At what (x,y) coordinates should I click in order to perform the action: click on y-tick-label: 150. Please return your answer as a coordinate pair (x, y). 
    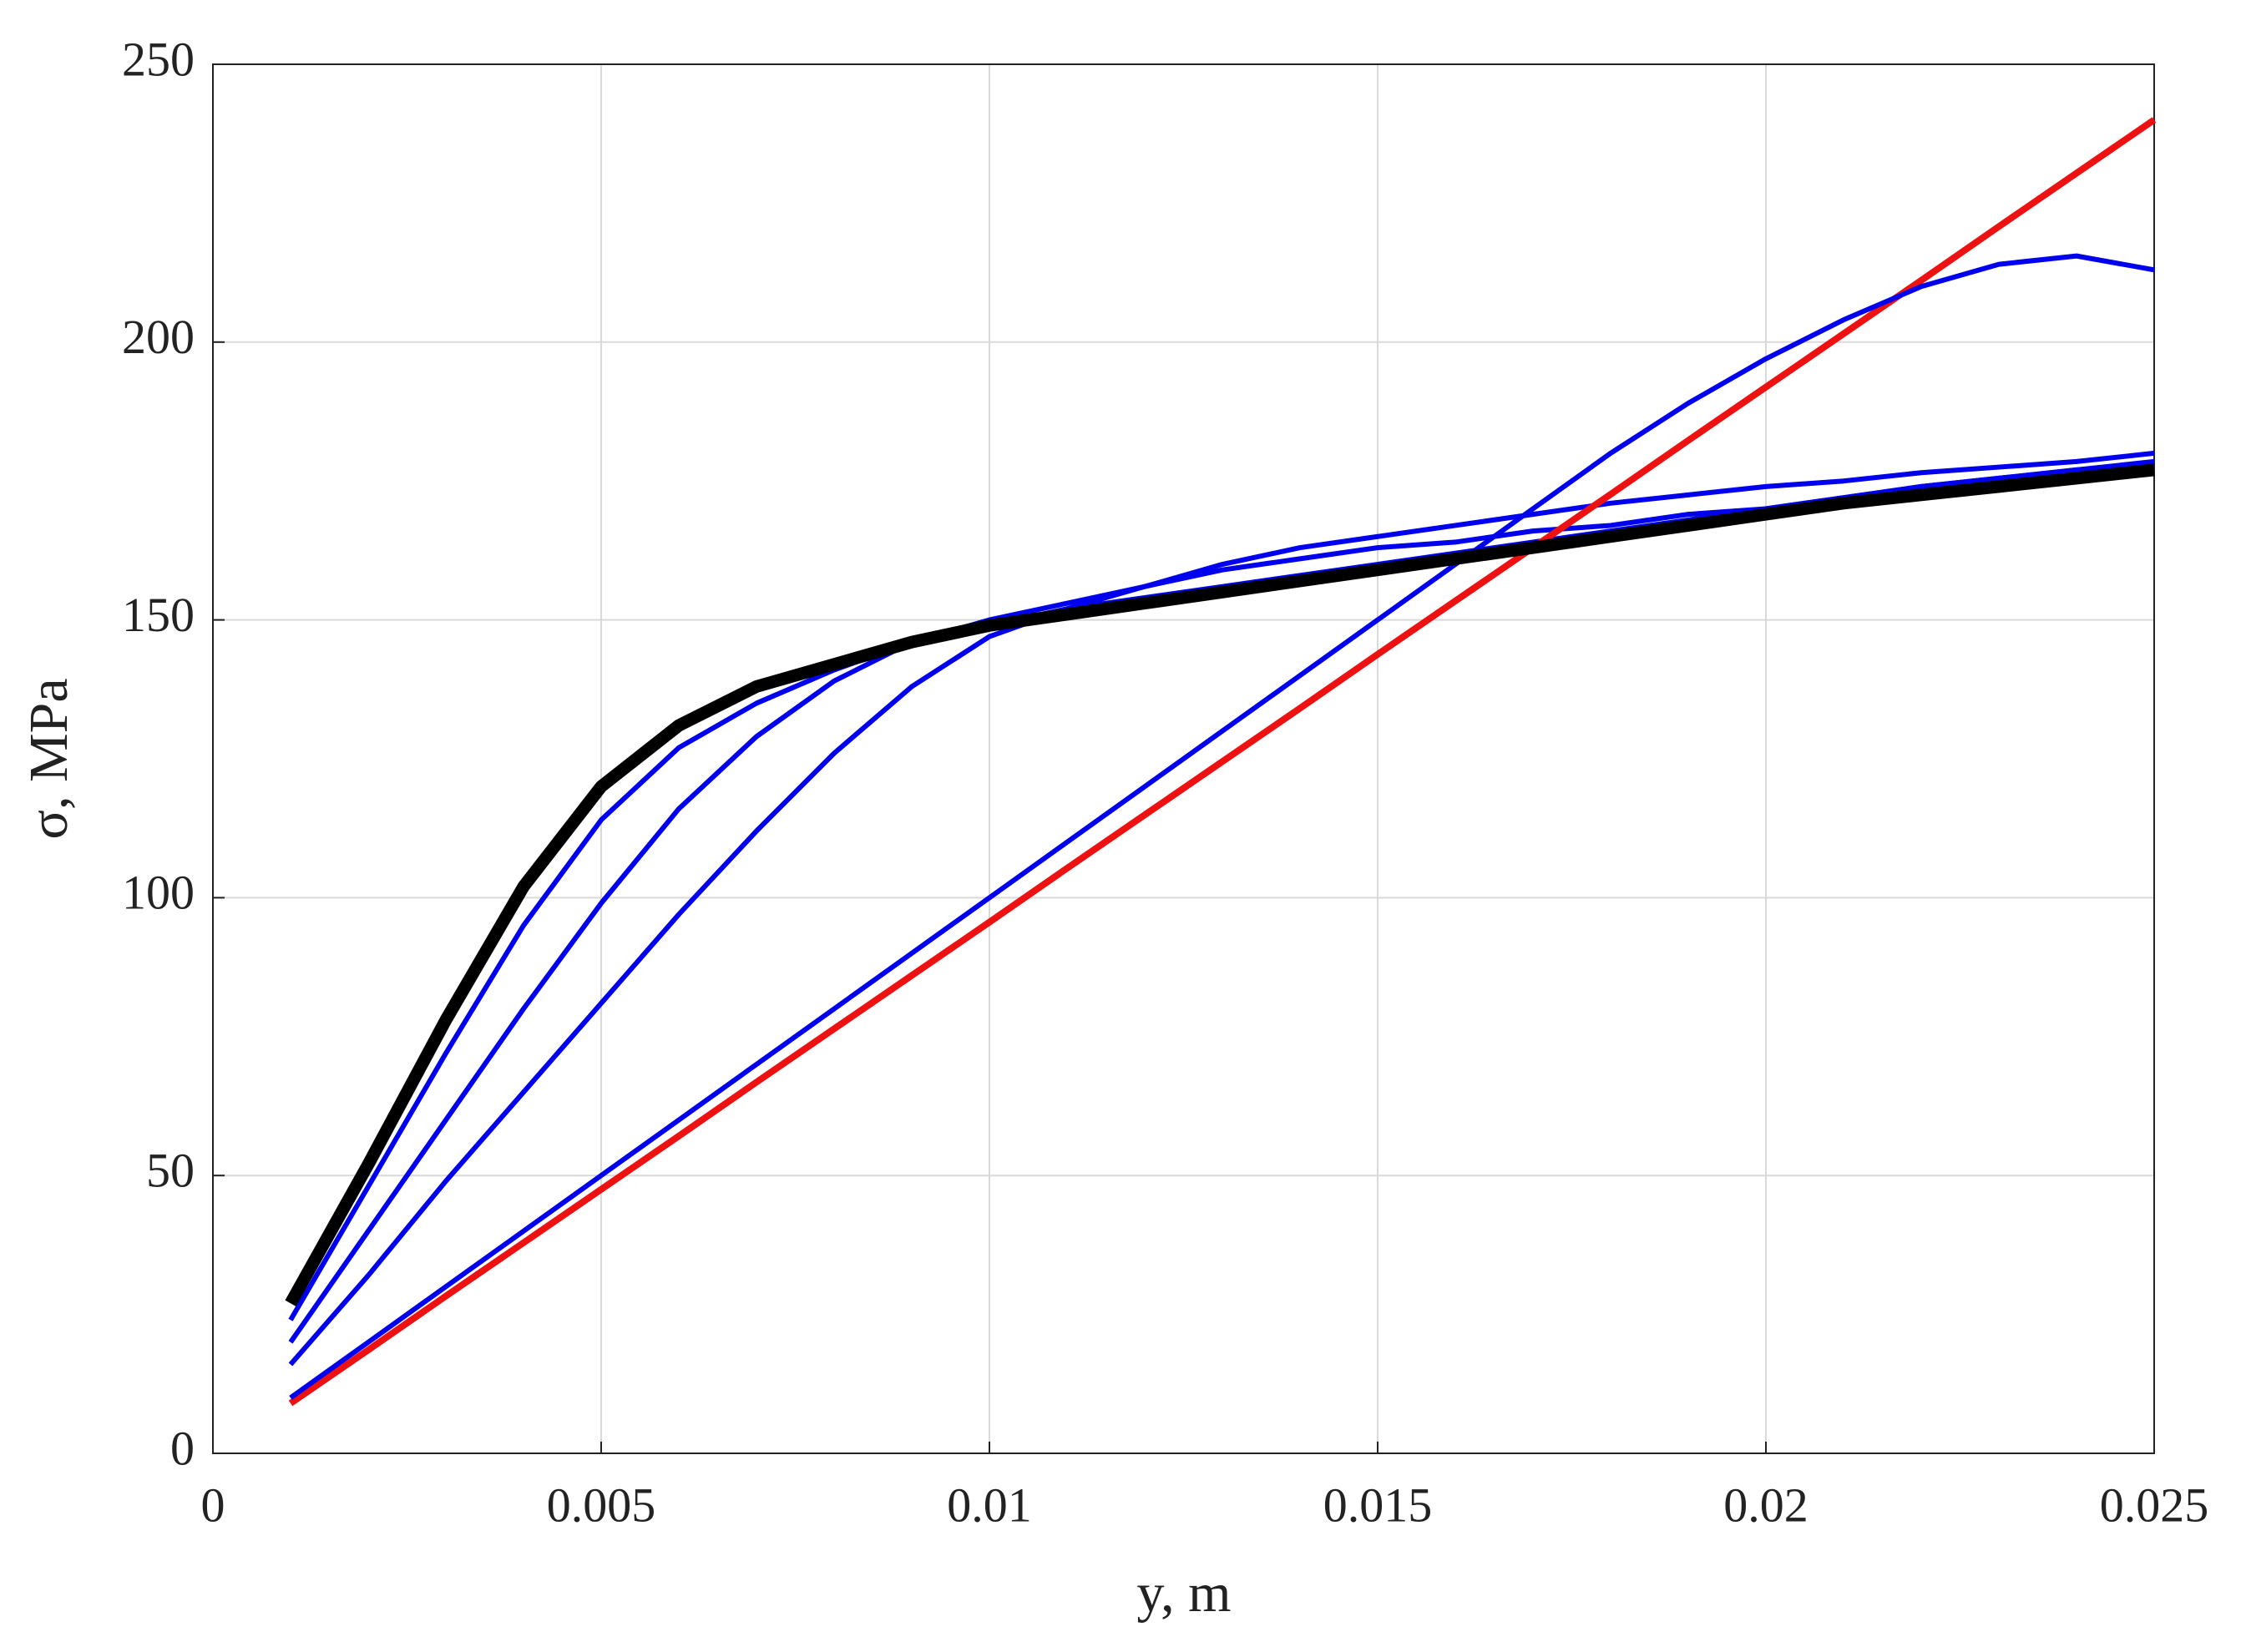
    Looking at the image, I should click on (158, 615).